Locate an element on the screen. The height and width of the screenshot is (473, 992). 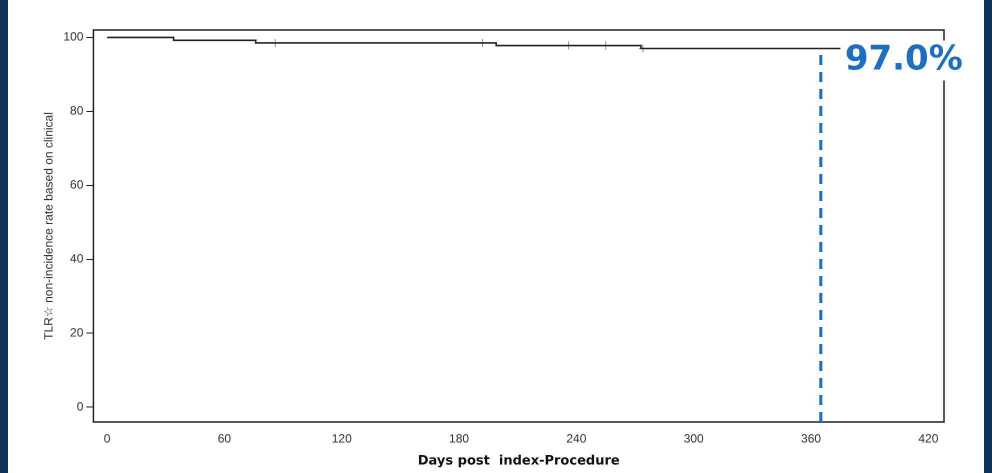
y-tick-label: 0 is located at coordinates (80, 407).